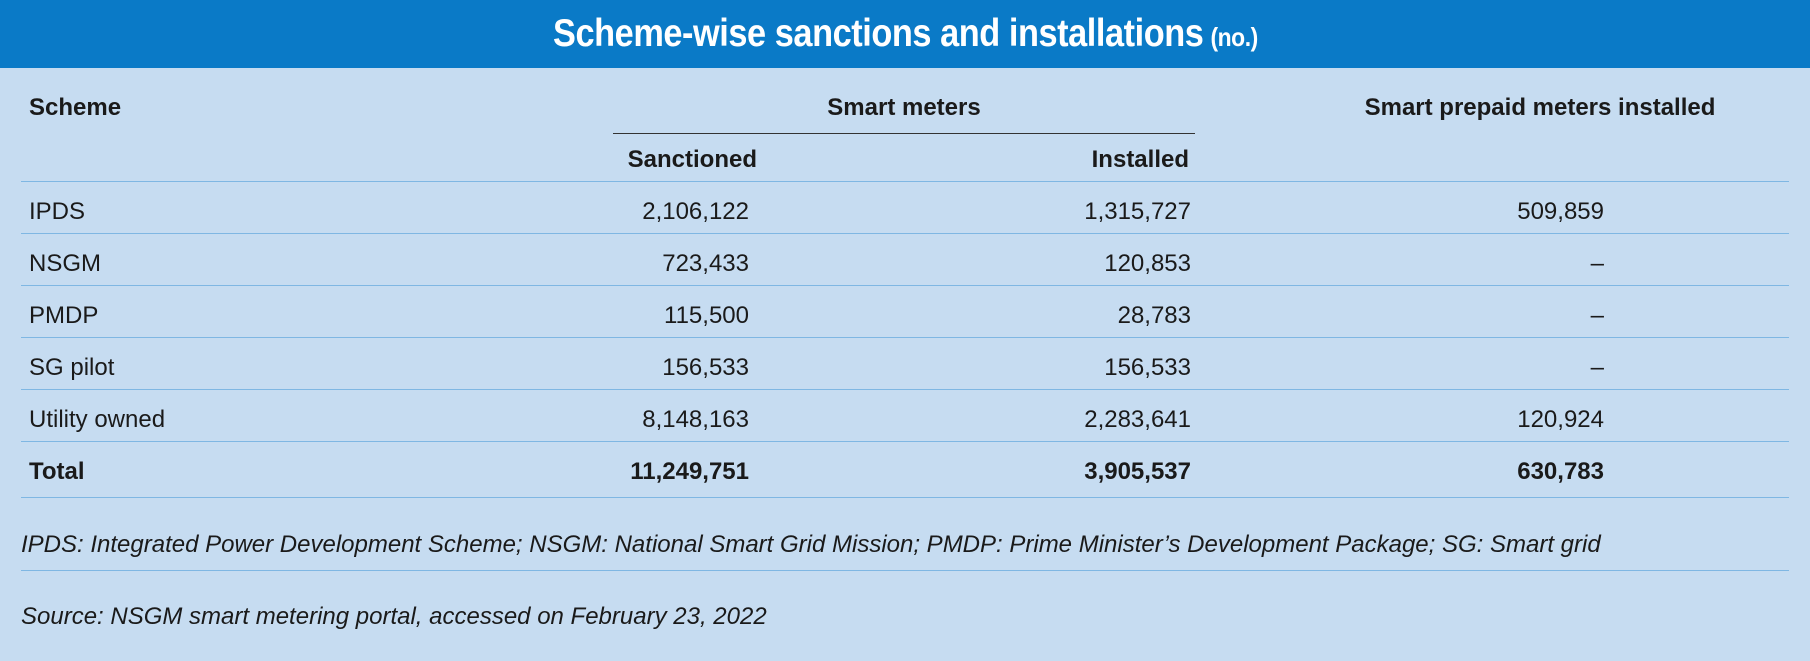 The image size is (1810, 661). Describe the element at coordinates (1137, 471) in the screenshot. I see `total-installed: 3,905,537` at that location.